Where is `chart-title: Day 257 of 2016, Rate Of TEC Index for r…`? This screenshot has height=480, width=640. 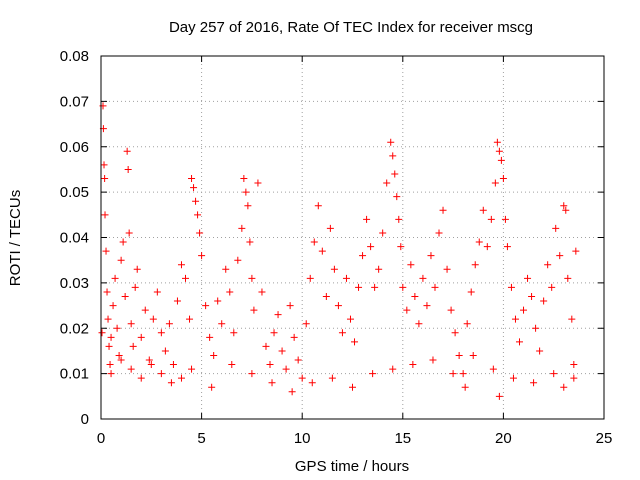
chart-title: Day 257 of 2016, Rate Of TEC Index for r… is located at coordinates (351, 27).